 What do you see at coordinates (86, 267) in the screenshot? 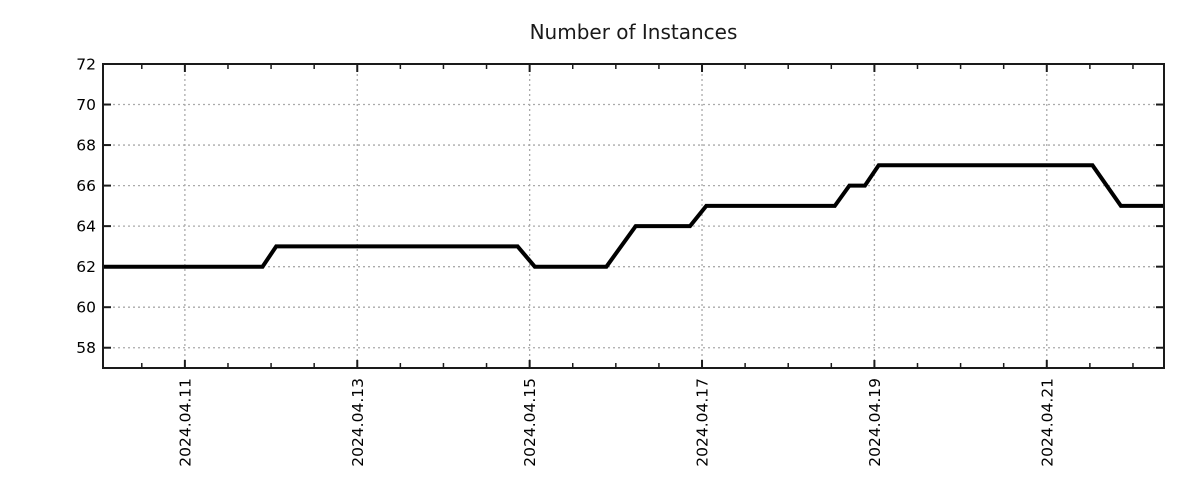
I see `y-tick-label: 62` at bounding box center [86, 267].